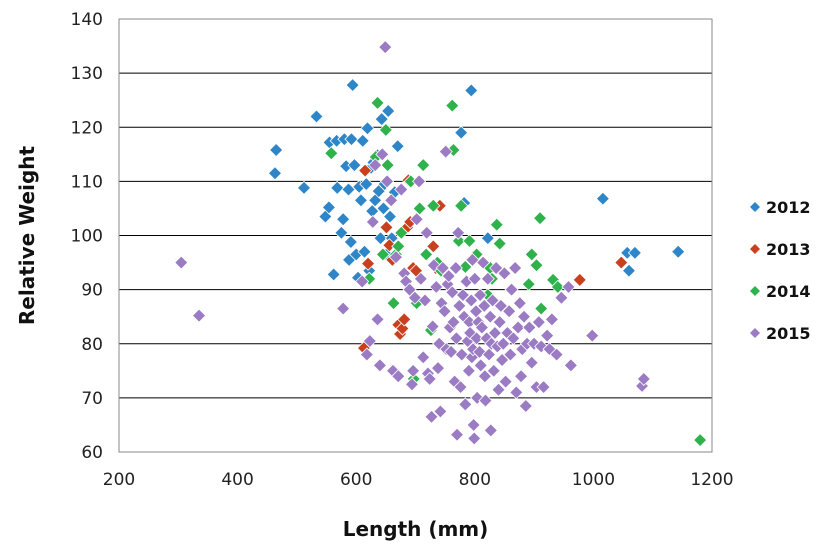 This screenshot has width=822, height=549. What do you see at coordinates (87, 237) in the screenshot?
I see `y-tick-label: 100` at bounding box center [87, 237].